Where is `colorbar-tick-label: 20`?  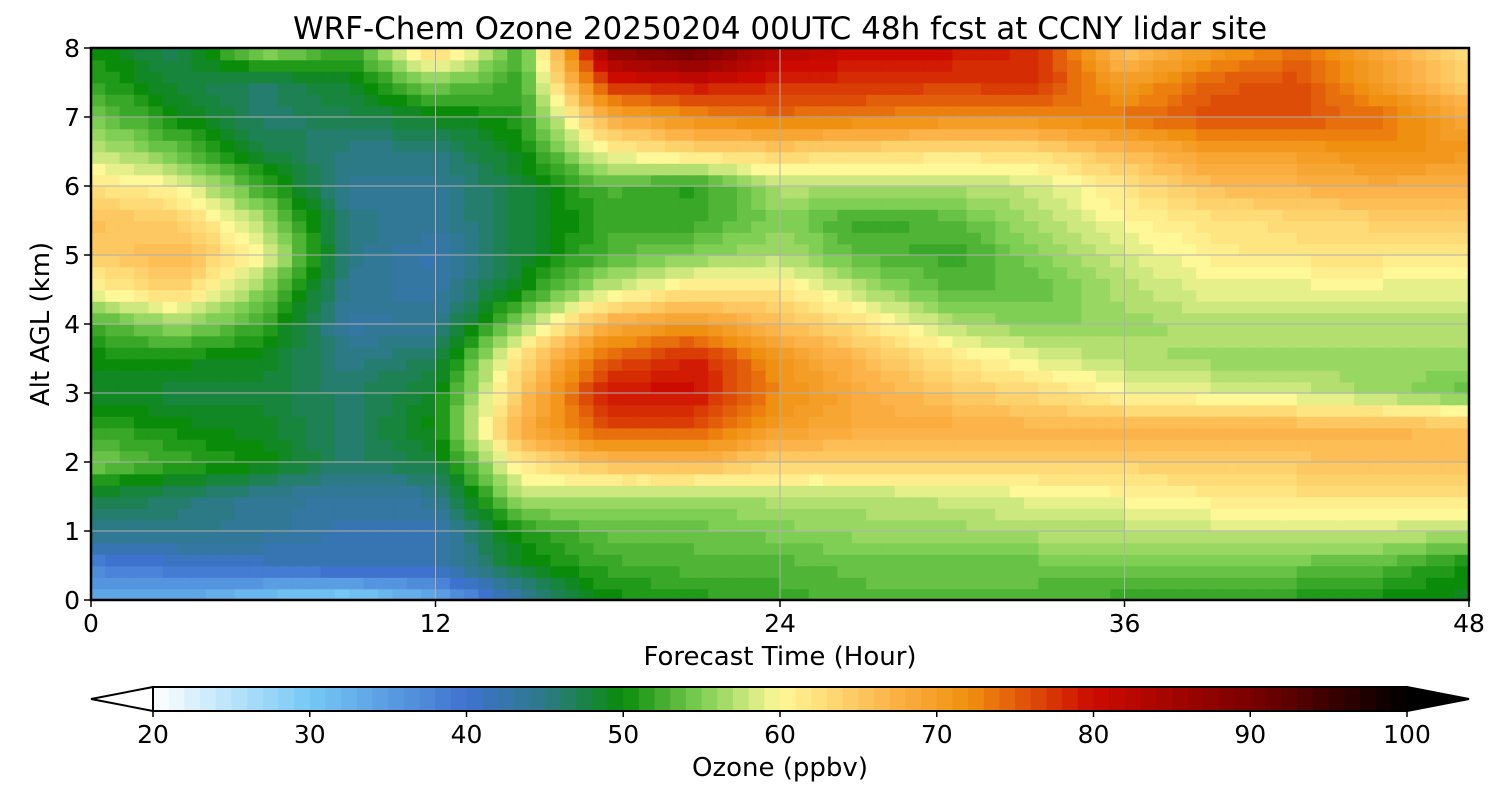 colorbar-tick-label: 20 is located at coordinates (153, 734).